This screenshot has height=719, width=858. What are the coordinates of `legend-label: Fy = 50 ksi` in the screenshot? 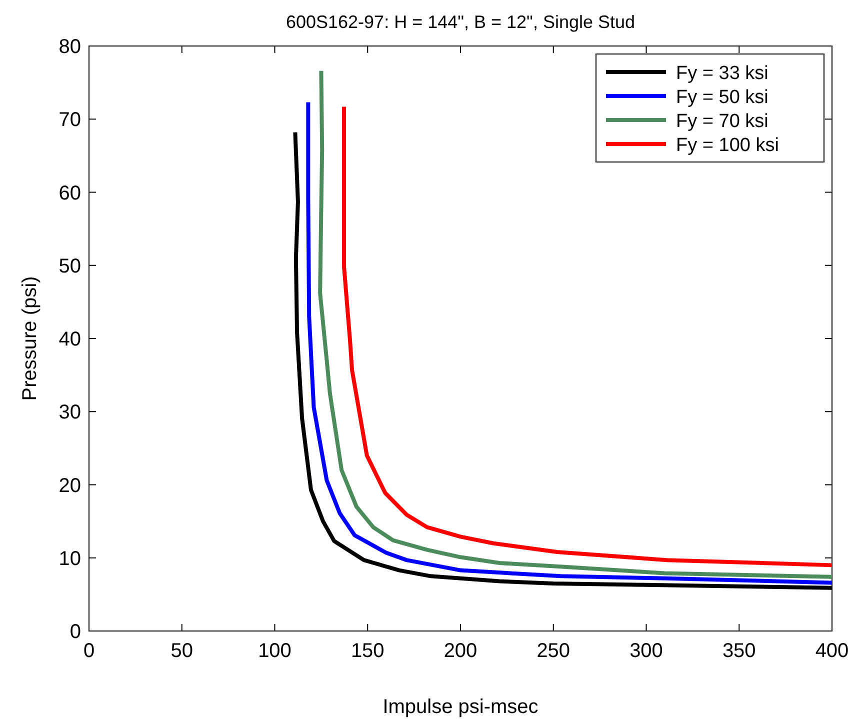 It's located at (722, 97).